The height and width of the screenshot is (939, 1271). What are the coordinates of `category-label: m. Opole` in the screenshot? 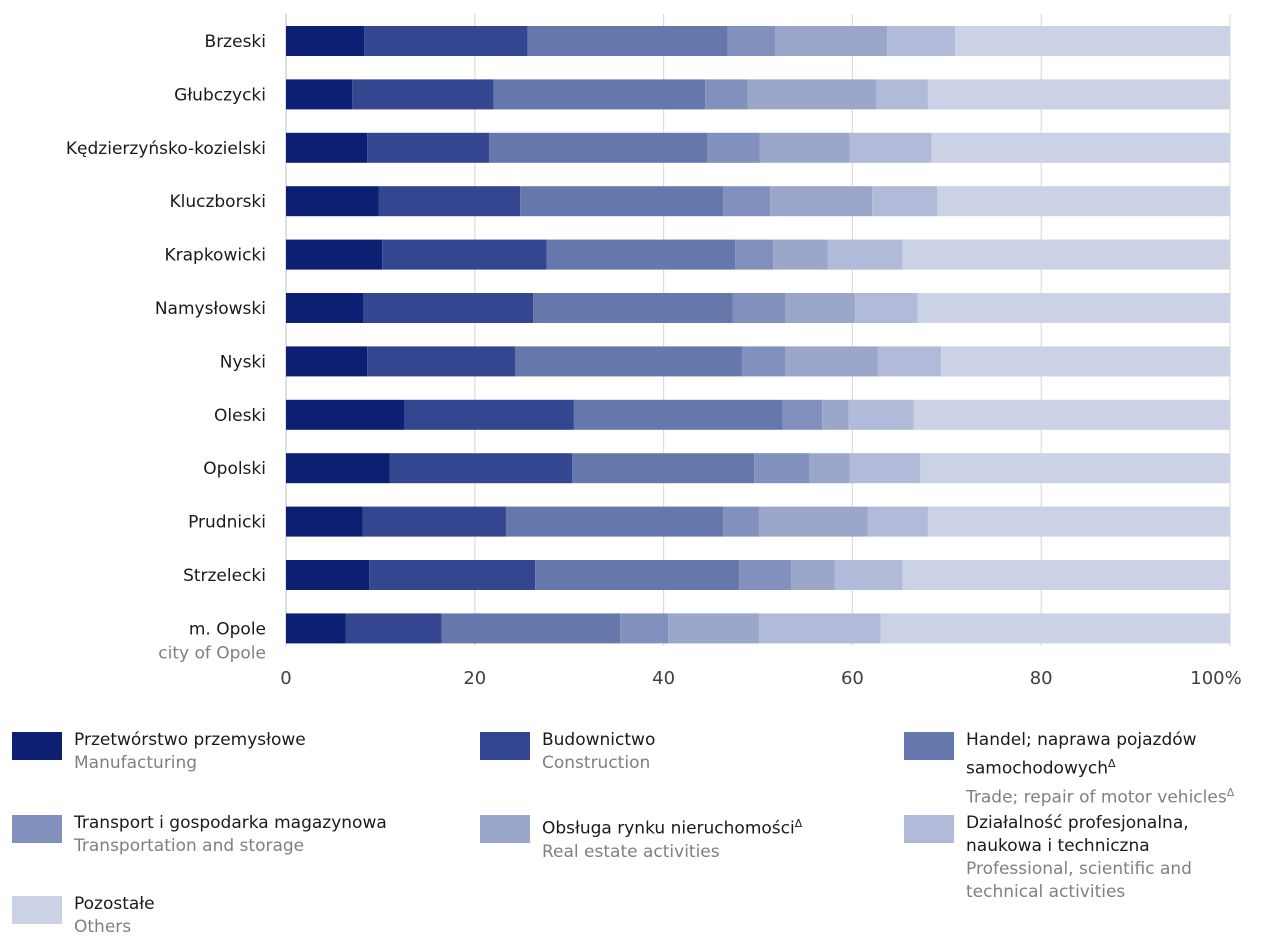 It's located at (227, 629).